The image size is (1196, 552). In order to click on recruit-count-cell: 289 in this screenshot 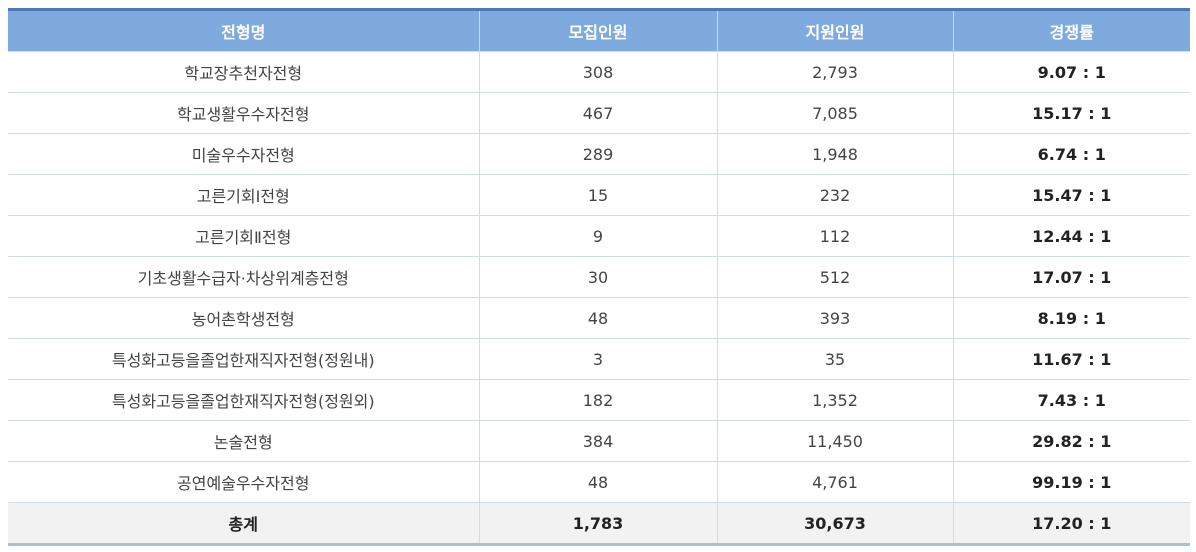, I will do `click(597, 154)`.